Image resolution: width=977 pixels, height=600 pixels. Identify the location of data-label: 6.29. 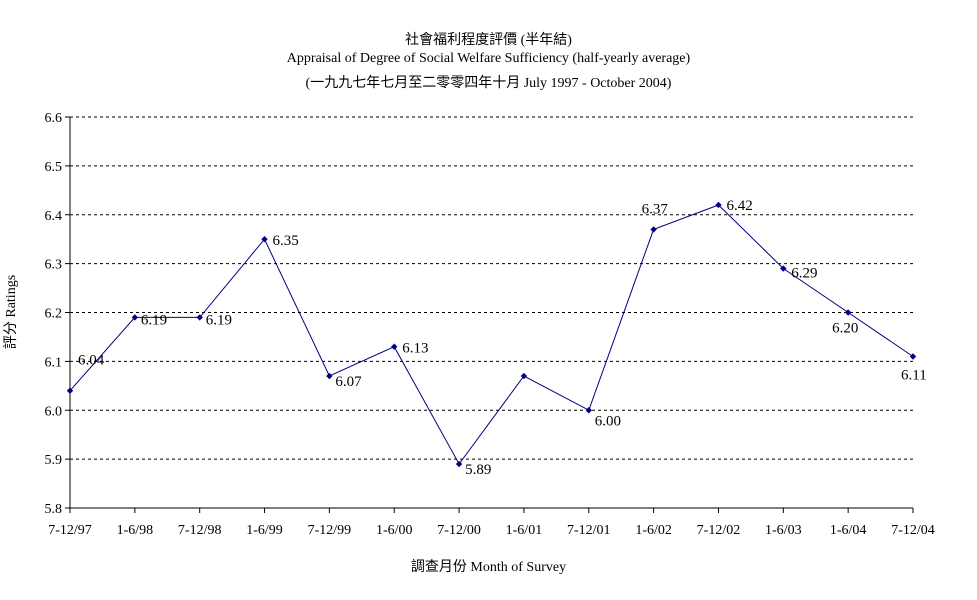
(804, 274).